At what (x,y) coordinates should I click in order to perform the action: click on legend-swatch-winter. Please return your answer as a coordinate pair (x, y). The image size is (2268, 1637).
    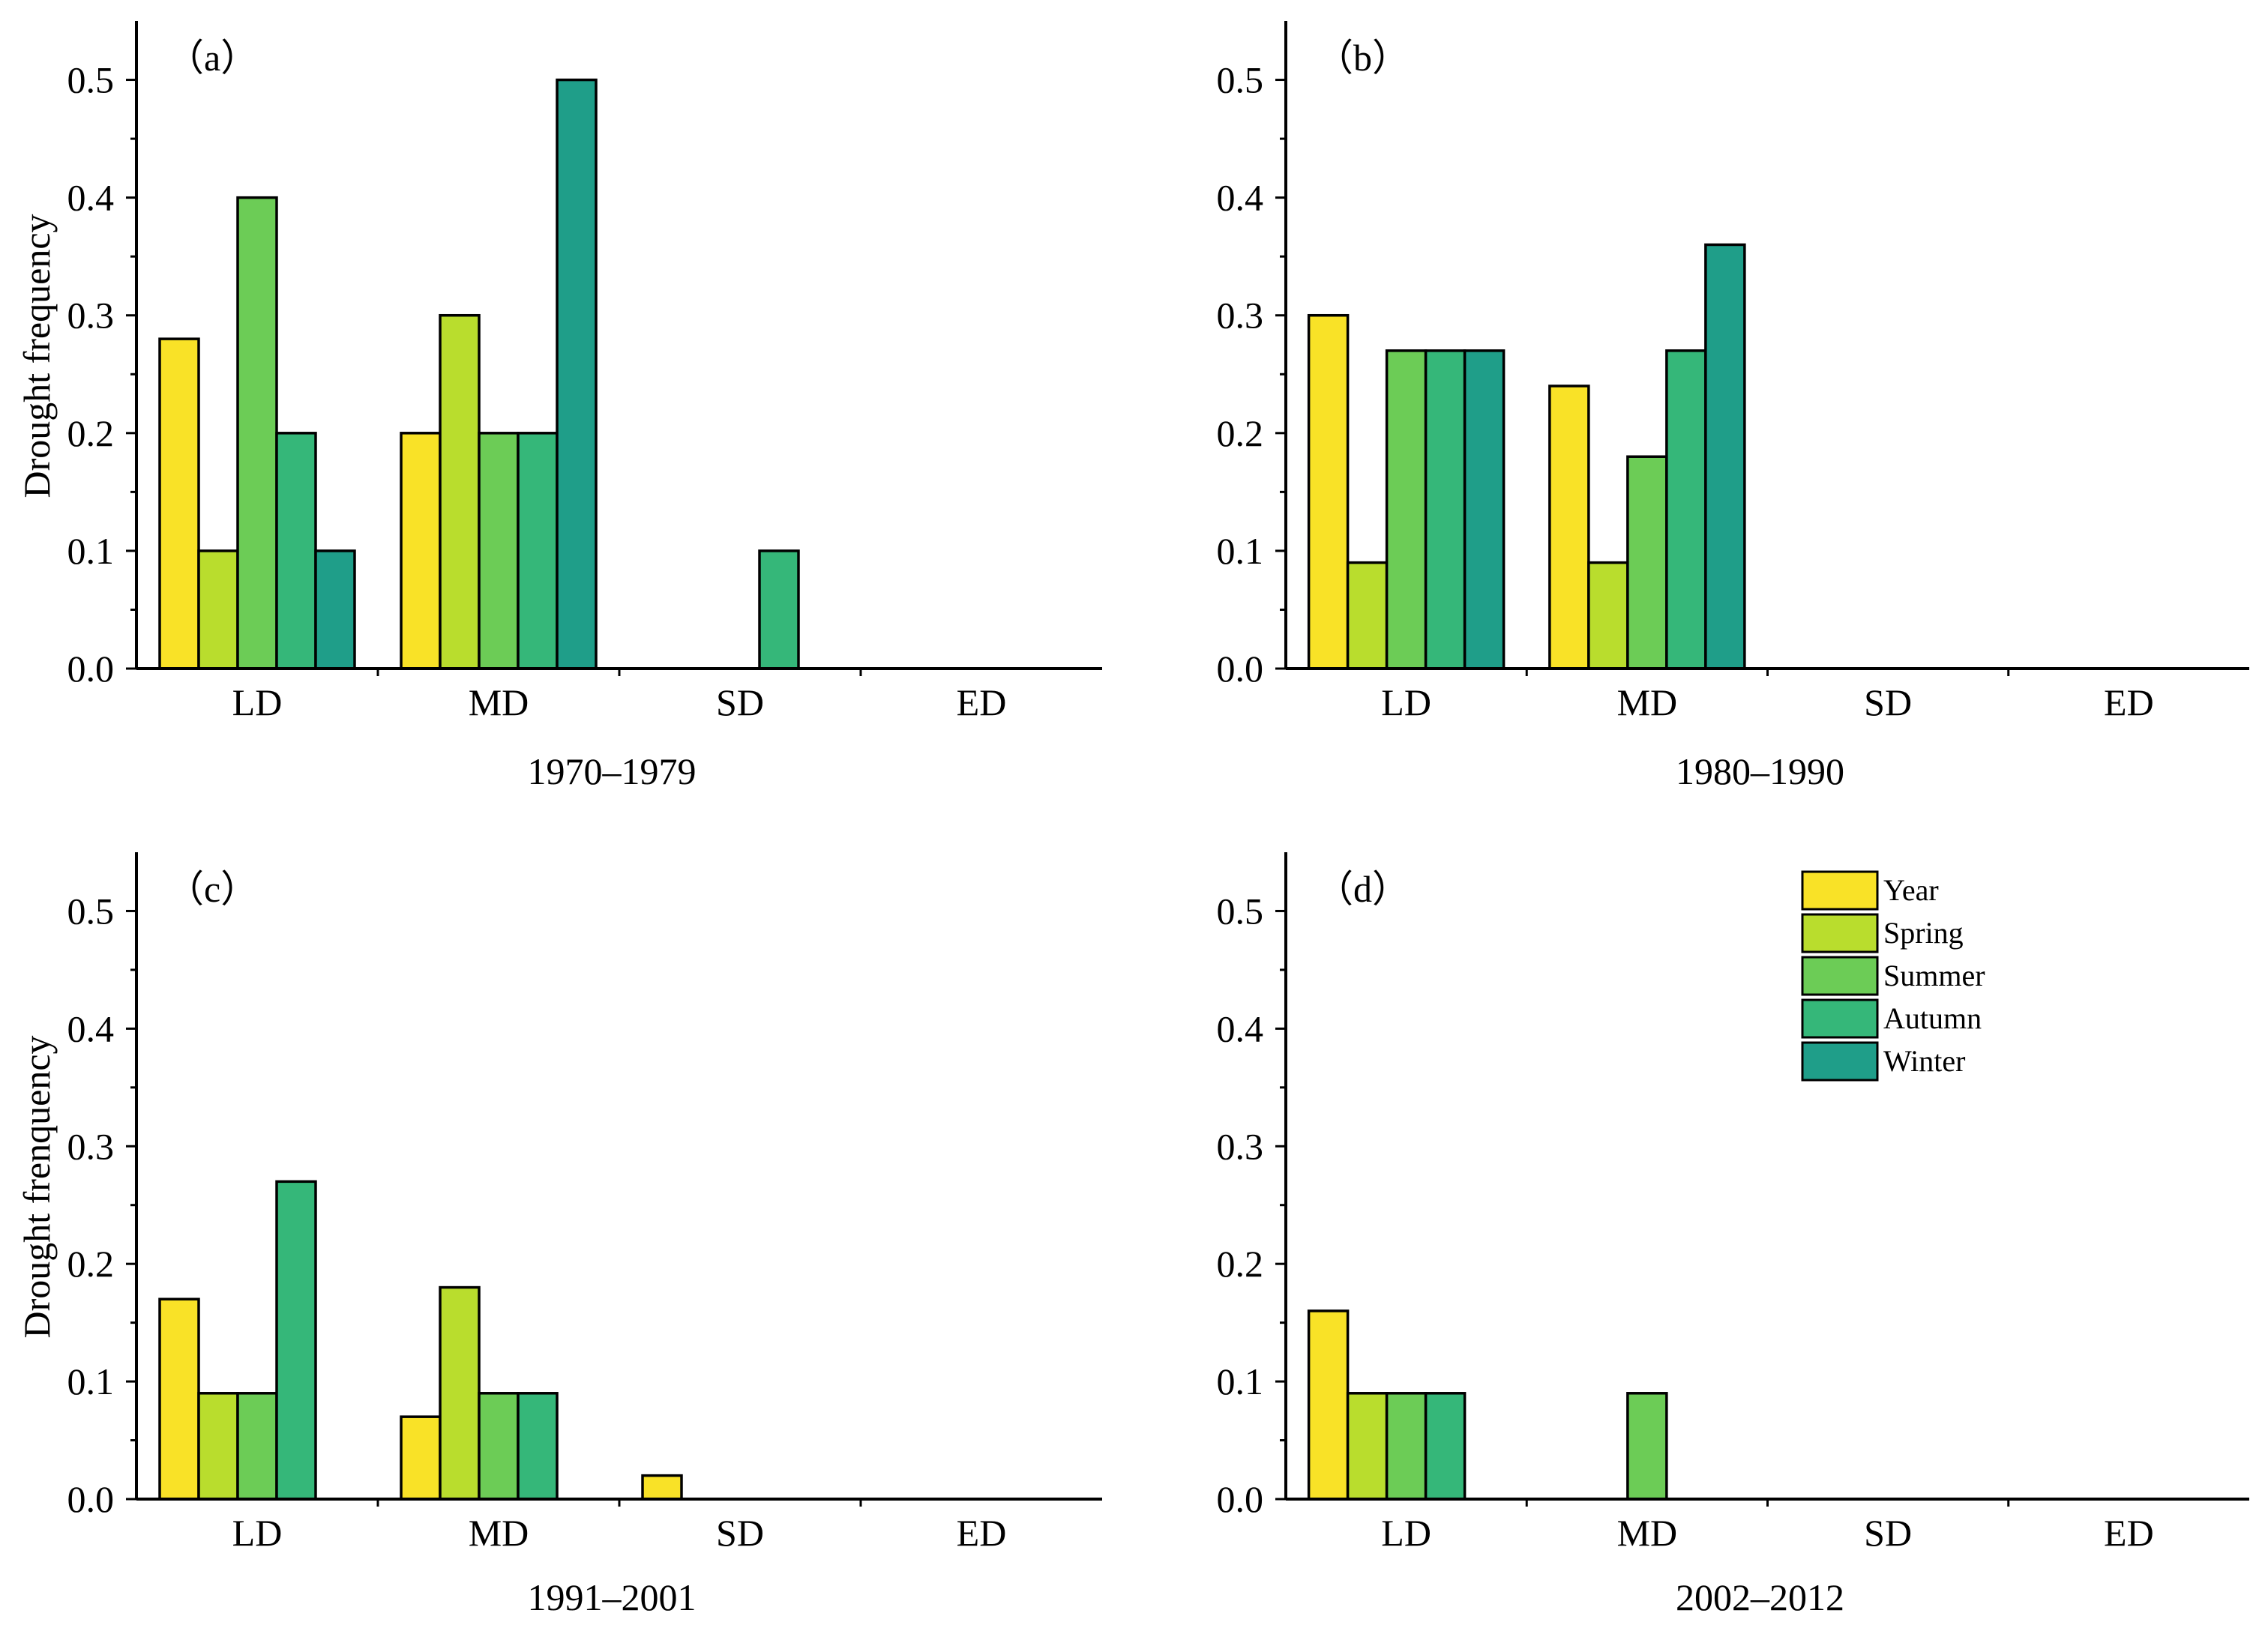
    Looking at the image, I should click on (1840, 1061).